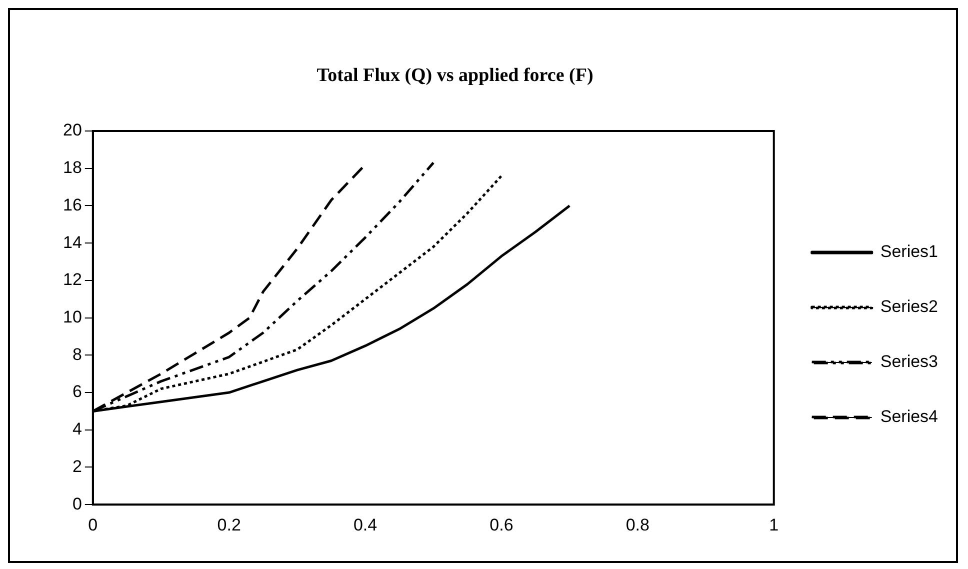 This screenshot has width=968, height=569. Describe the element at coordinates (229, 524) in the screenshot. I see `x-tick-label: 0.2` at that location.